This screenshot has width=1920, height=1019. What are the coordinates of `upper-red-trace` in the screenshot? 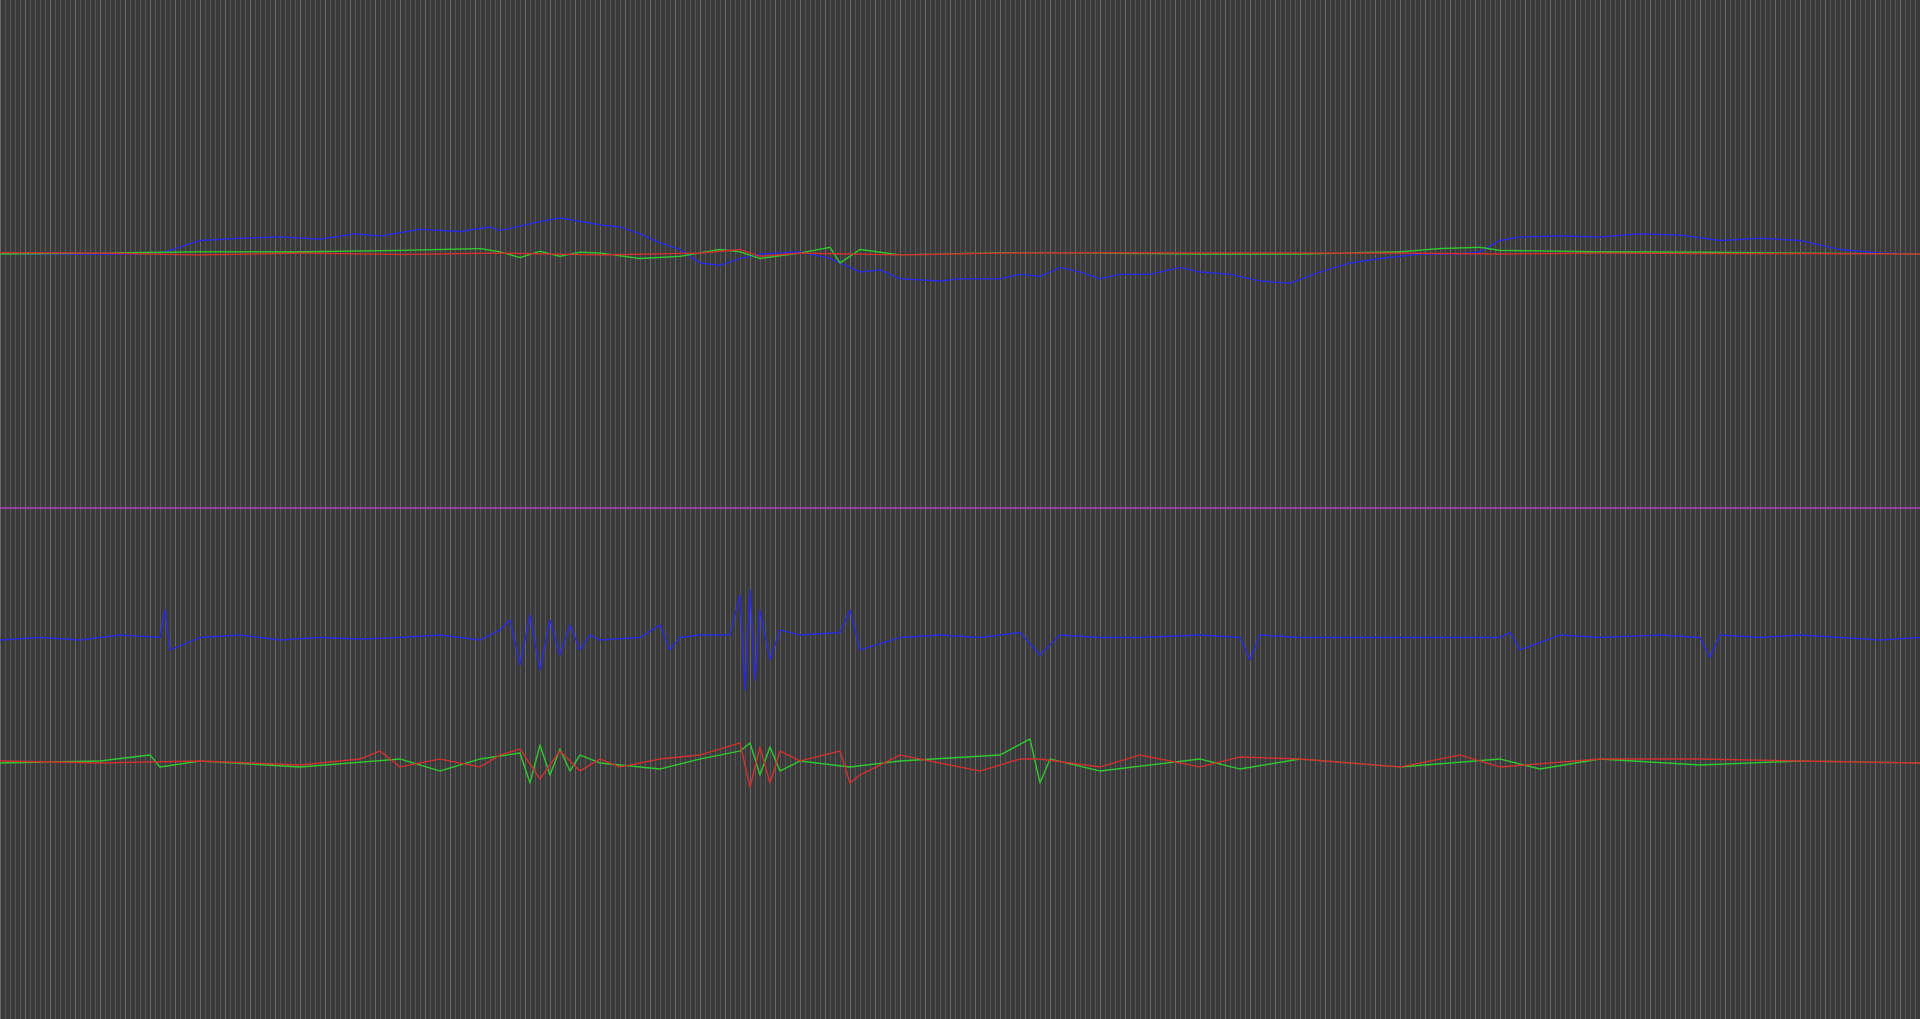 It's located at (960, 252).